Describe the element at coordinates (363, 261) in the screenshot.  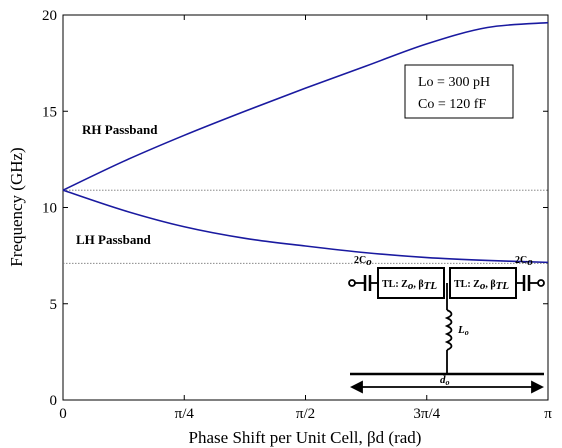
I see `series-cap-left-label: 2Co` at that location.